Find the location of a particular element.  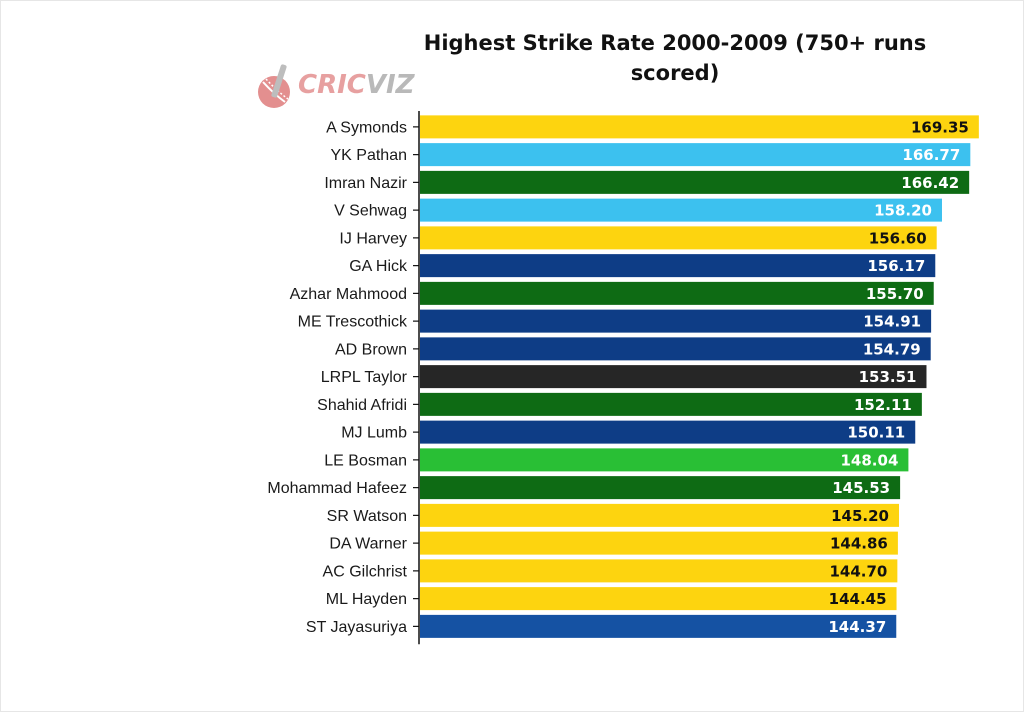

bar-value-label: 158.20 is located at coordinates (903, 211).